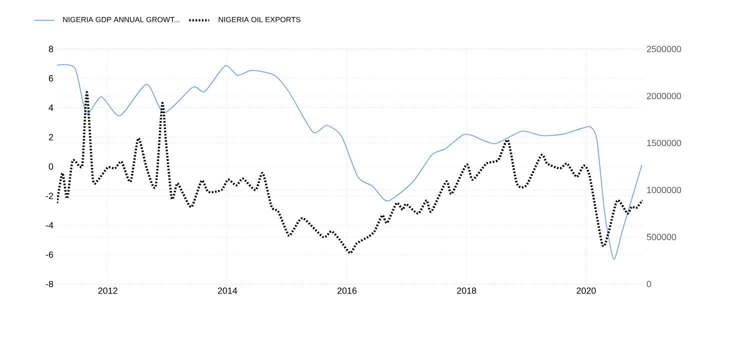 The width and height of the screenshot is (730, 340). What do you see at coordinates (51, 166) in the screenshot?
I see `y-tick-label: 0` at bounding box center [51, 166].